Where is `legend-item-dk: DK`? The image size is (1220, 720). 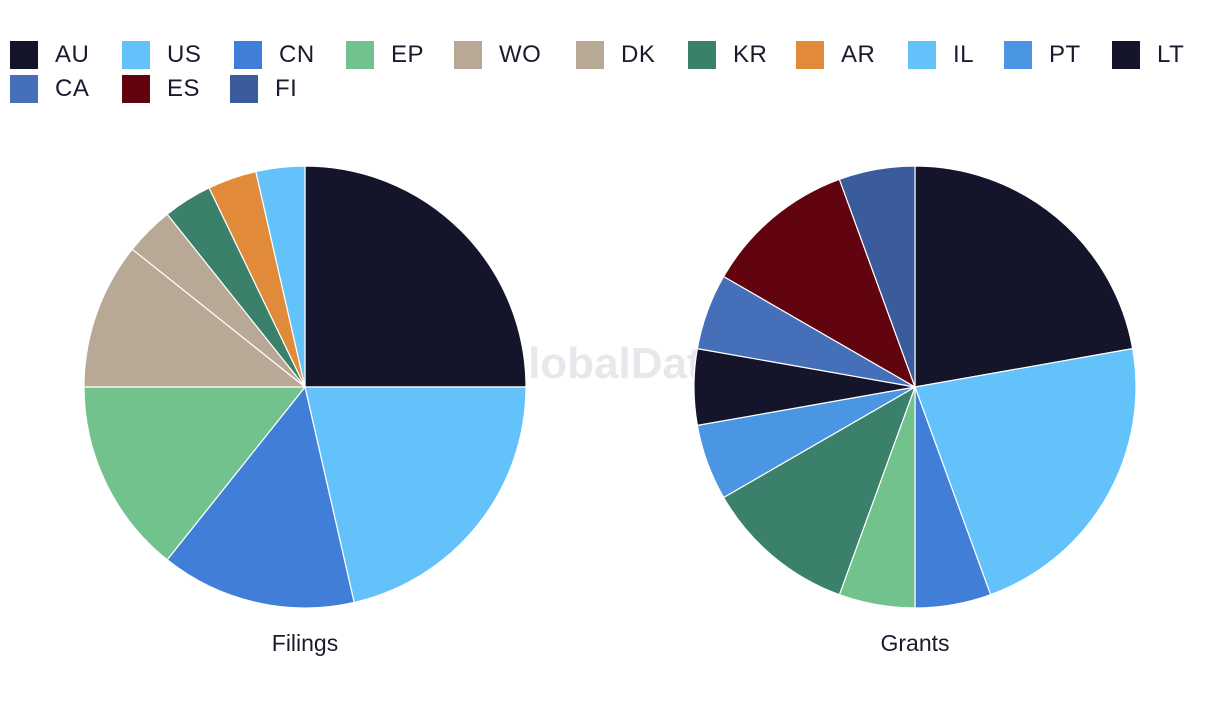 legend-item-dk: DK is located at coordinates (615, 55).